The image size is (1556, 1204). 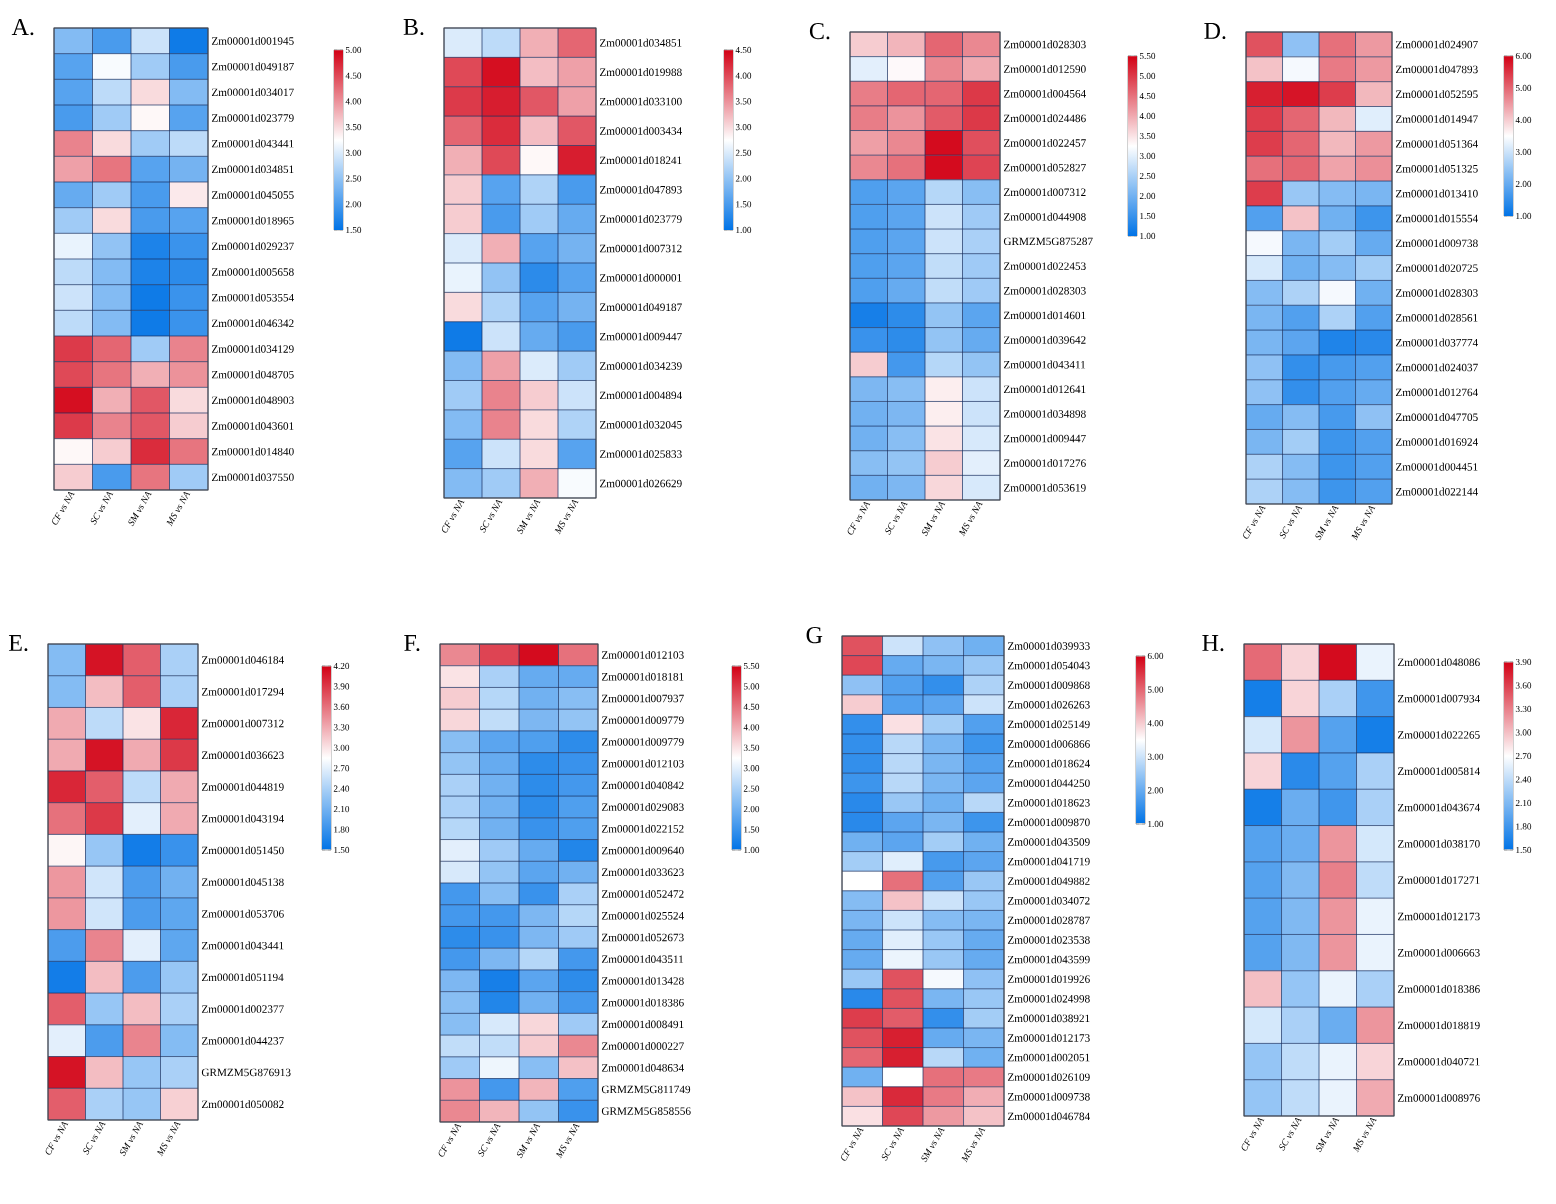 What do you see at coordinates (1215, 31) in the screenshot?
I see `chart-title: D.` at bounding box center [1215, 31].